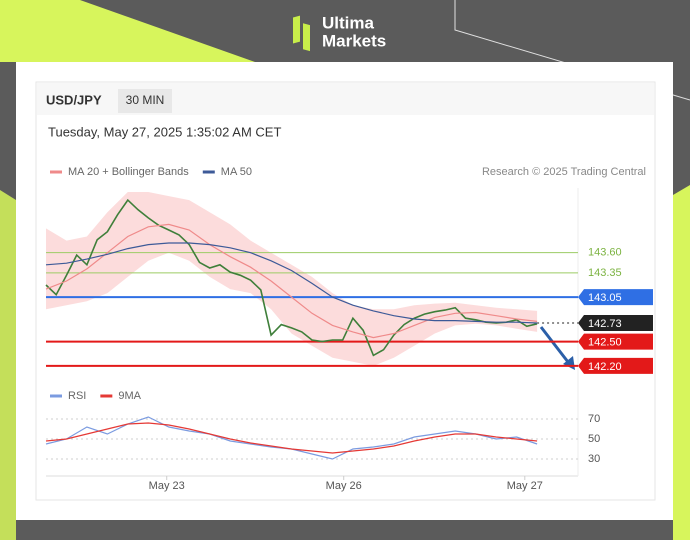  What do you see at coordinates (594, 439) in the screenshot?
I see `rsi-tick-label: 50` at bounding box center [594, 439].